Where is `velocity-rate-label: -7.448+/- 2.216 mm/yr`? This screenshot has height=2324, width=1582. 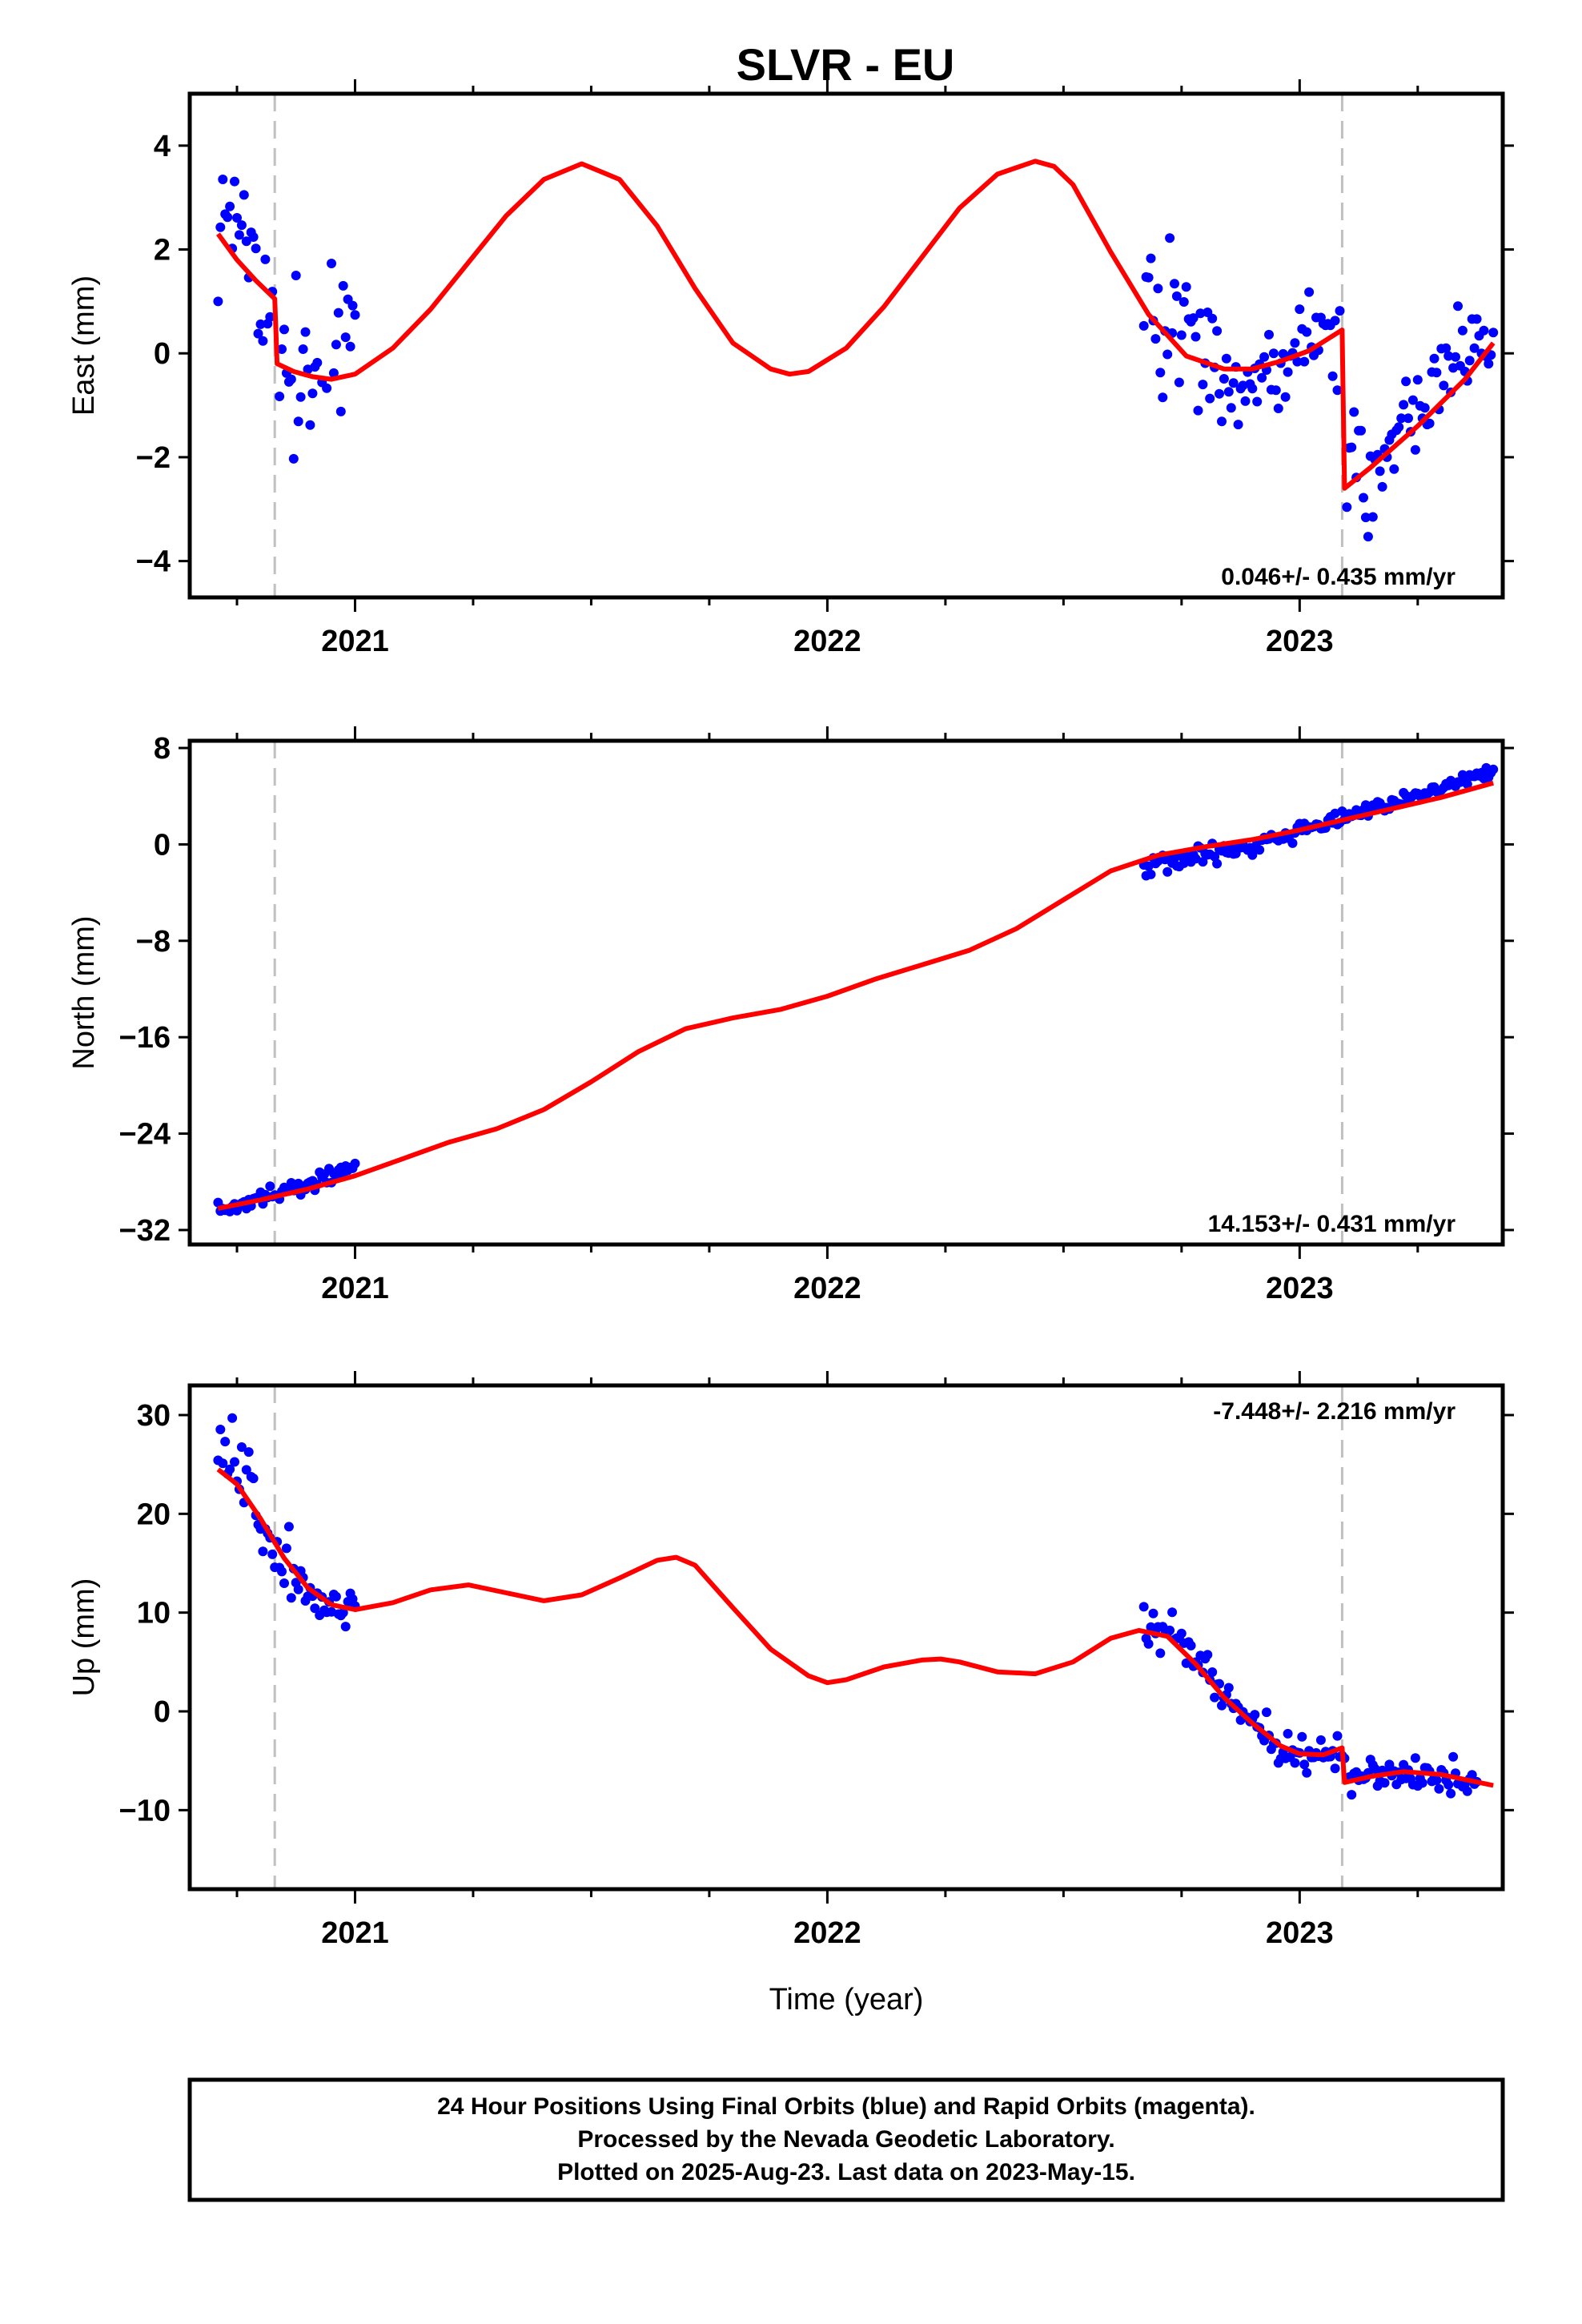 velocity-rate-label: -7.448+/- 2.216 mm/yr is located at coordinates (1334, 1411).